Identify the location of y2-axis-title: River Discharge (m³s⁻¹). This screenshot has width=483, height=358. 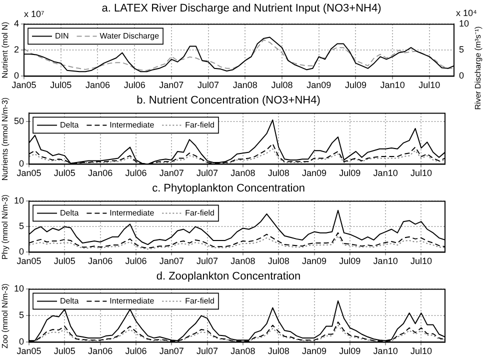
(478, 68).